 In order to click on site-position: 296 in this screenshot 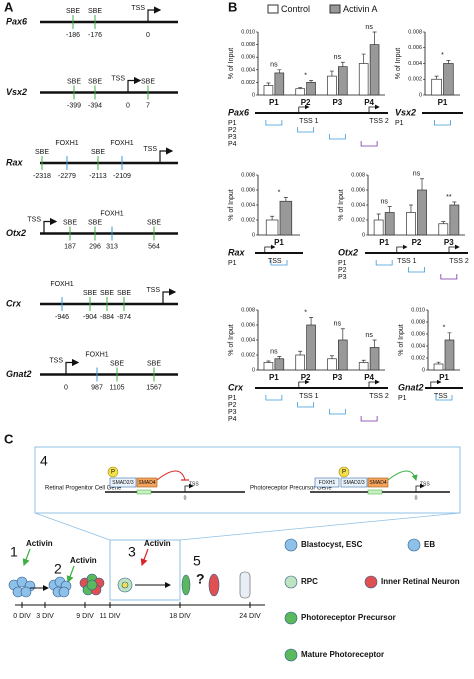, I will do `click(95, 246)`.